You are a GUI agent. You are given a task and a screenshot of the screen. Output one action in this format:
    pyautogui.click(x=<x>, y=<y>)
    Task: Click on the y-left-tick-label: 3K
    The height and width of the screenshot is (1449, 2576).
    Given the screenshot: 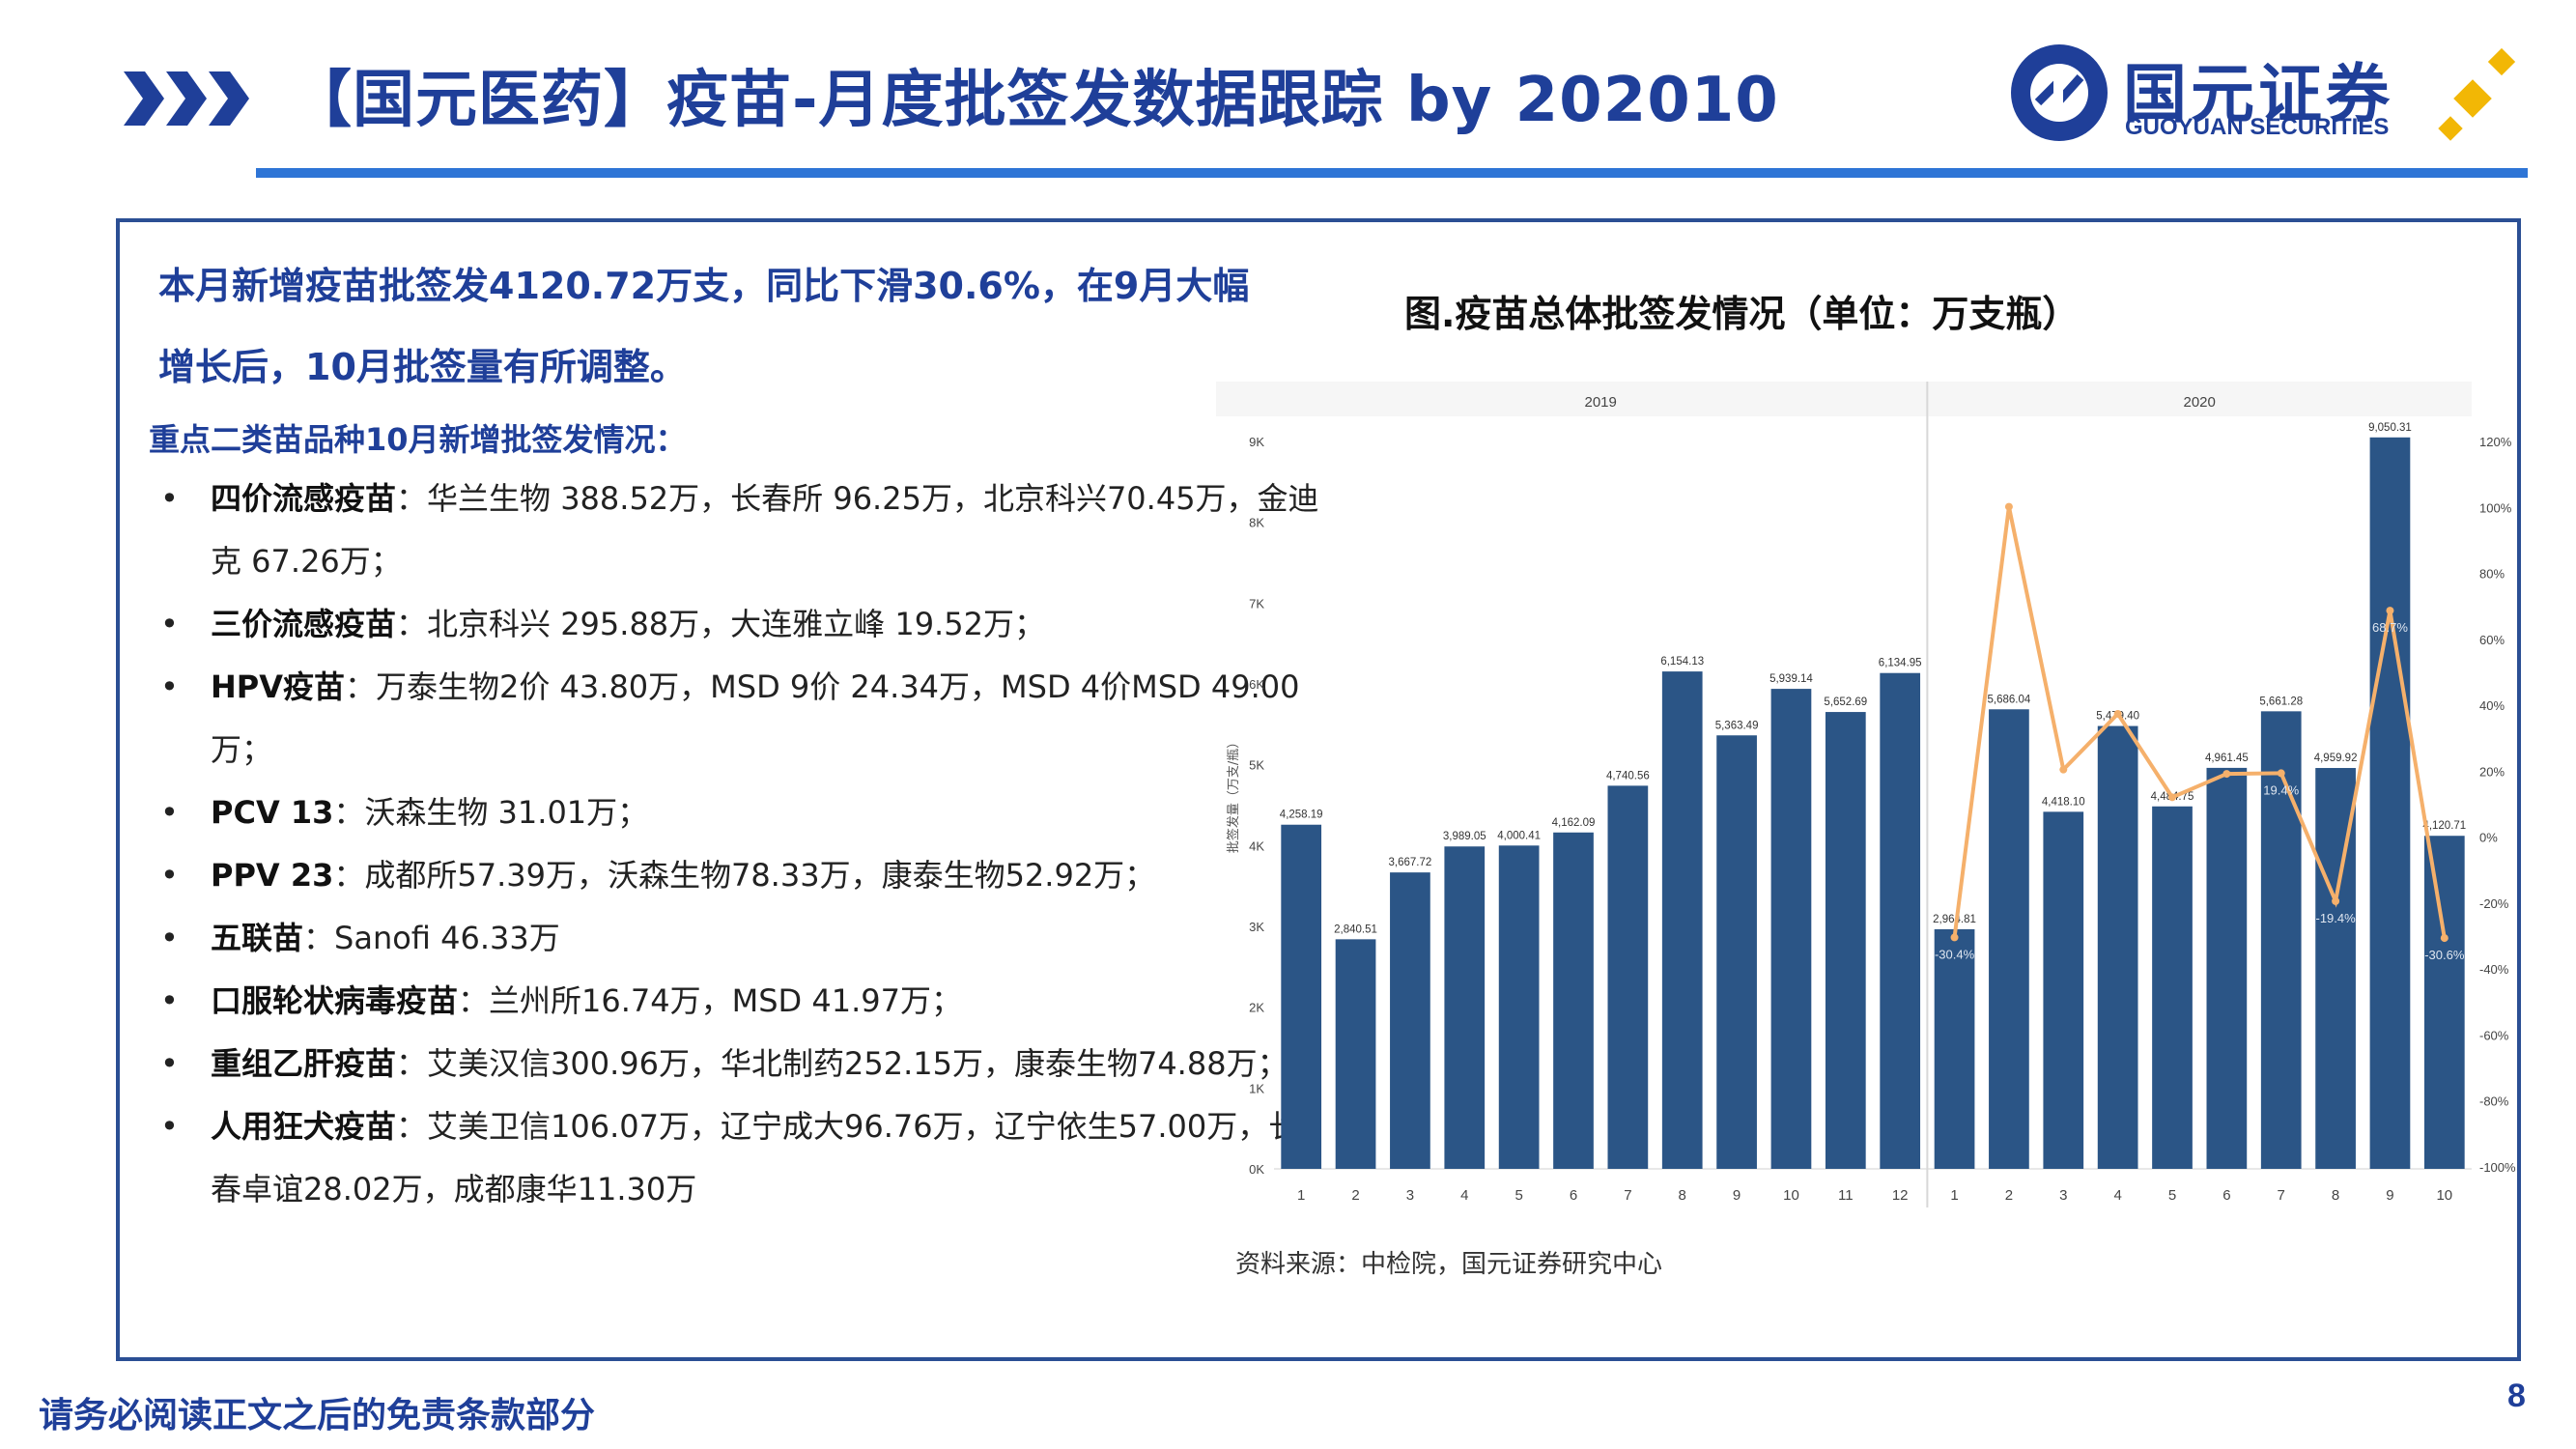 What is the action you would take?
    pyautogui.click(x=1256, y=927)
    